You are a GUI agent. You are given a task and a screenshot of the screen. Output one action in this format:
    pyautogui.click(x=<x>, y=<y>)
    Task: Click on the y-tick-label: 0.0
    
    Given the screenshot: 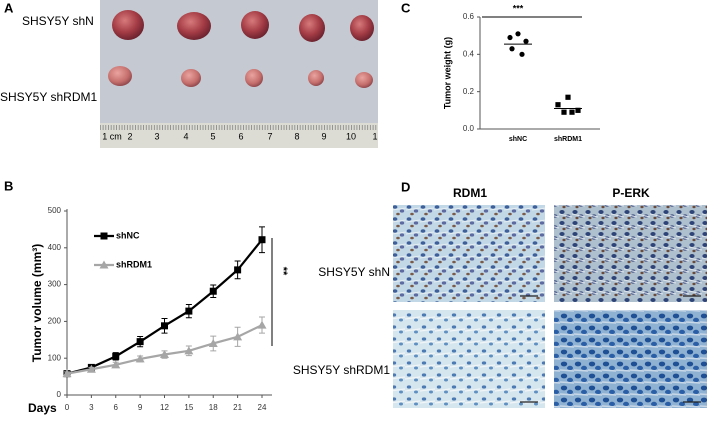 What is the action you would take?
    pyautogui.click(x=469, y=128)
    